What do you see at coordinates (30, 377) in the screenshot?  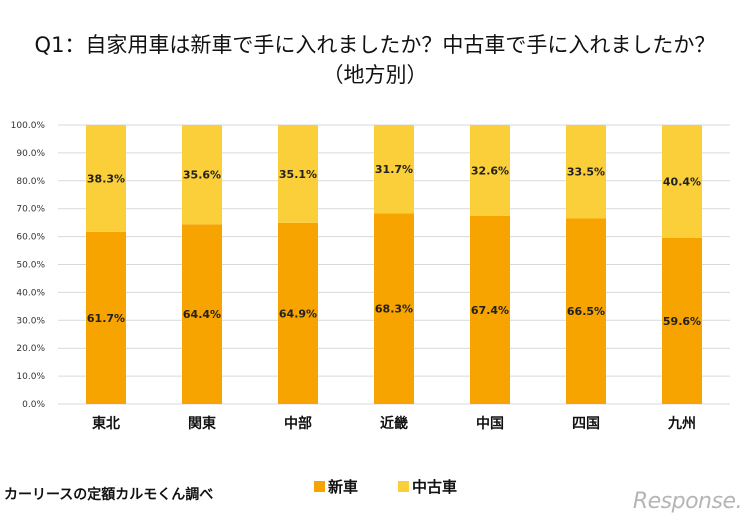 I see `y-tick-label: 10.0%` at bounding box center [30, 377].